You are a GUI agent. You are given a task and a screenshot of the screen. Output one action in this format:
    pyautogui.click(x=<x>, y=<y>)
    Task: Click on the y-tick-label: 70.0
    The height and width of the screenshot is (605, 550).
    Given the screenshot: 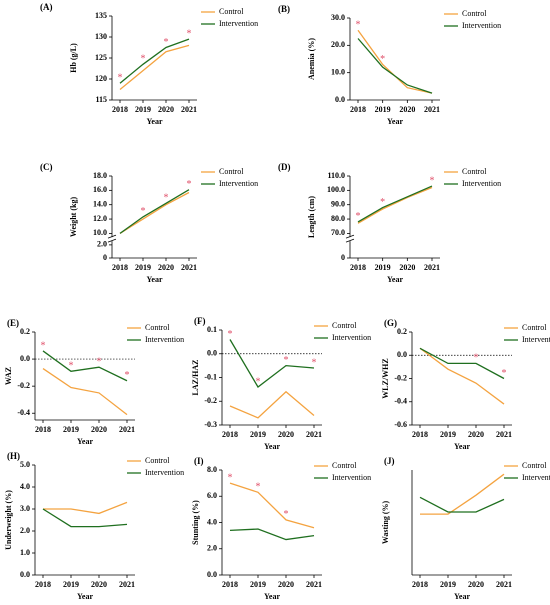 What is the action you would take?
    pyautogui.click(x=338, y=232)
    